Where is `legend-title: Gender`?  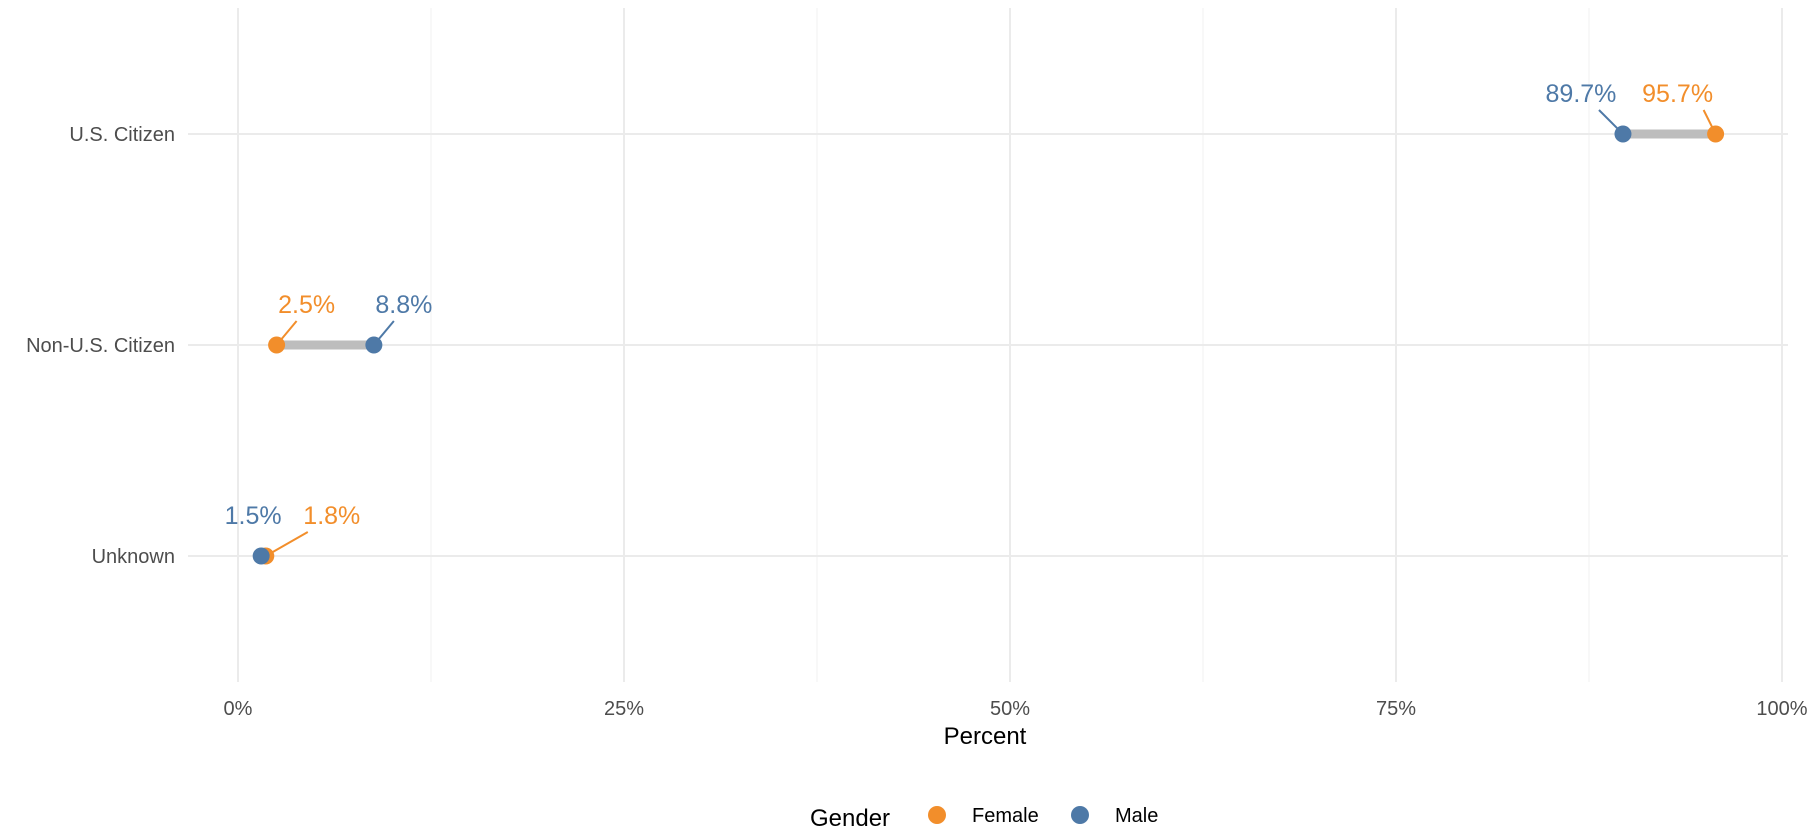
legend-title: Gender is located at coordinates (850, 816).